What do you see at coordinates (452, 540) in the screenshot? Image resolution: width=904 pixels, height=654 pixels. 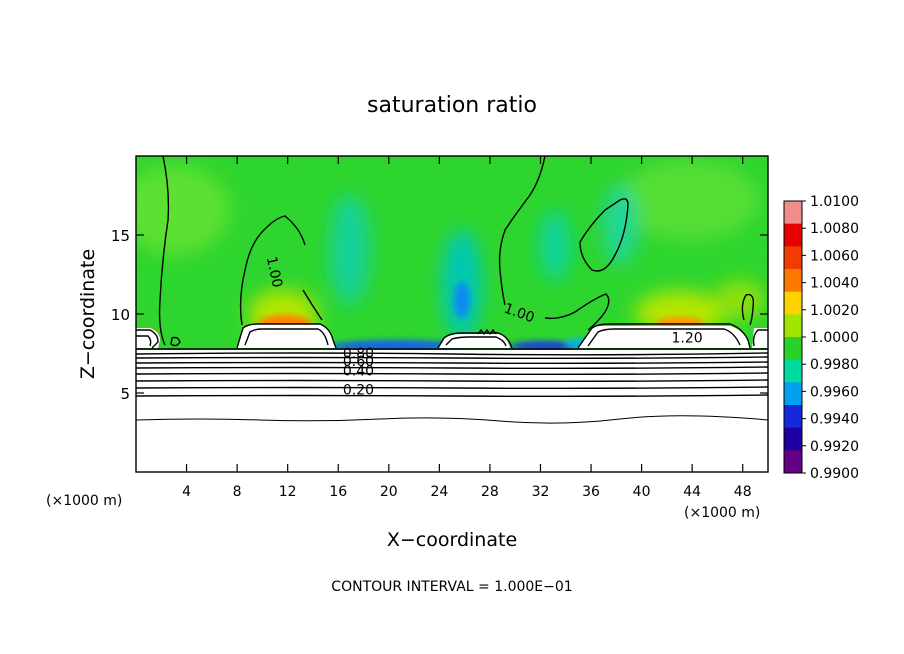 I see `x-axis-label: X−coordinate` at bounding box center [452, 540].